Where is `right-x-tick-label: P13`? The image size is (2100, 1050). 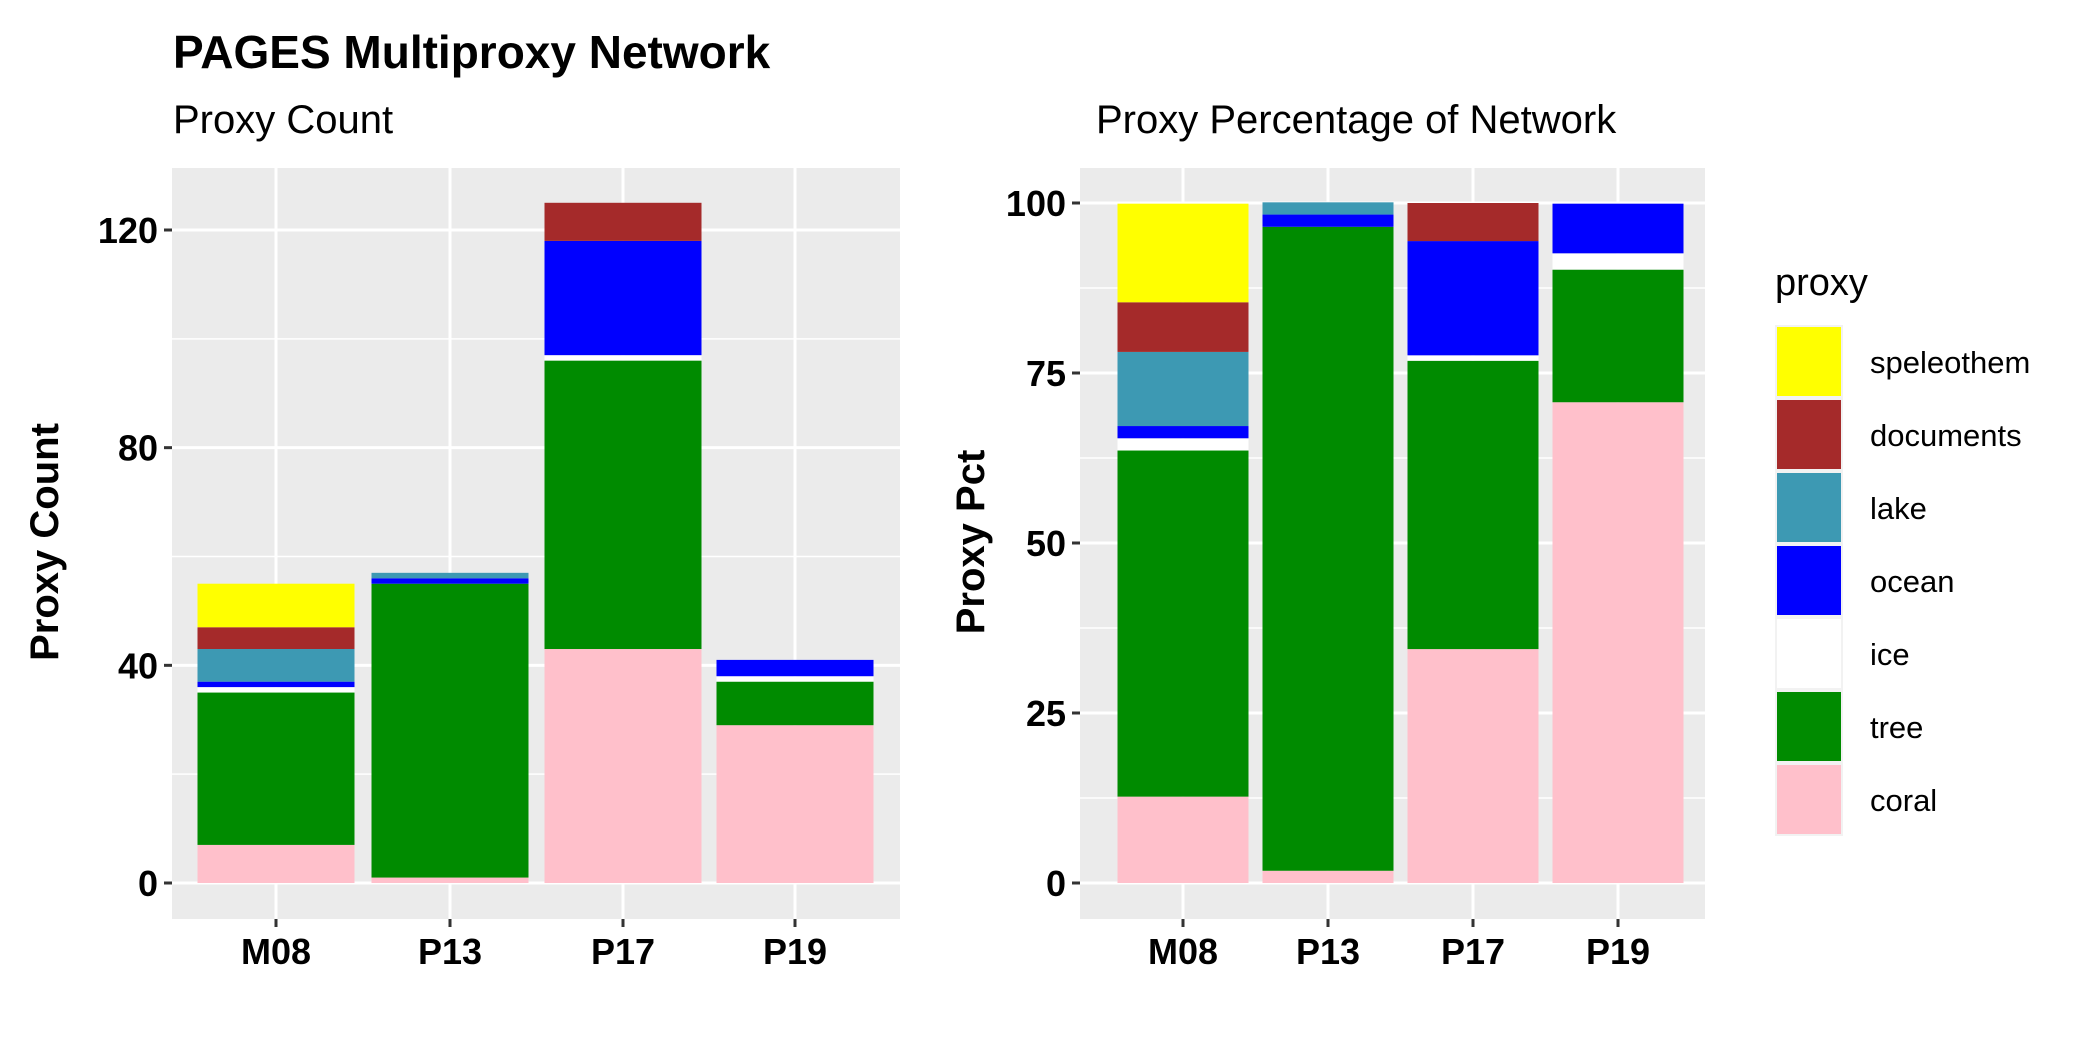 right-x-tick-label: P13 is located at coordinates (1328, 951).